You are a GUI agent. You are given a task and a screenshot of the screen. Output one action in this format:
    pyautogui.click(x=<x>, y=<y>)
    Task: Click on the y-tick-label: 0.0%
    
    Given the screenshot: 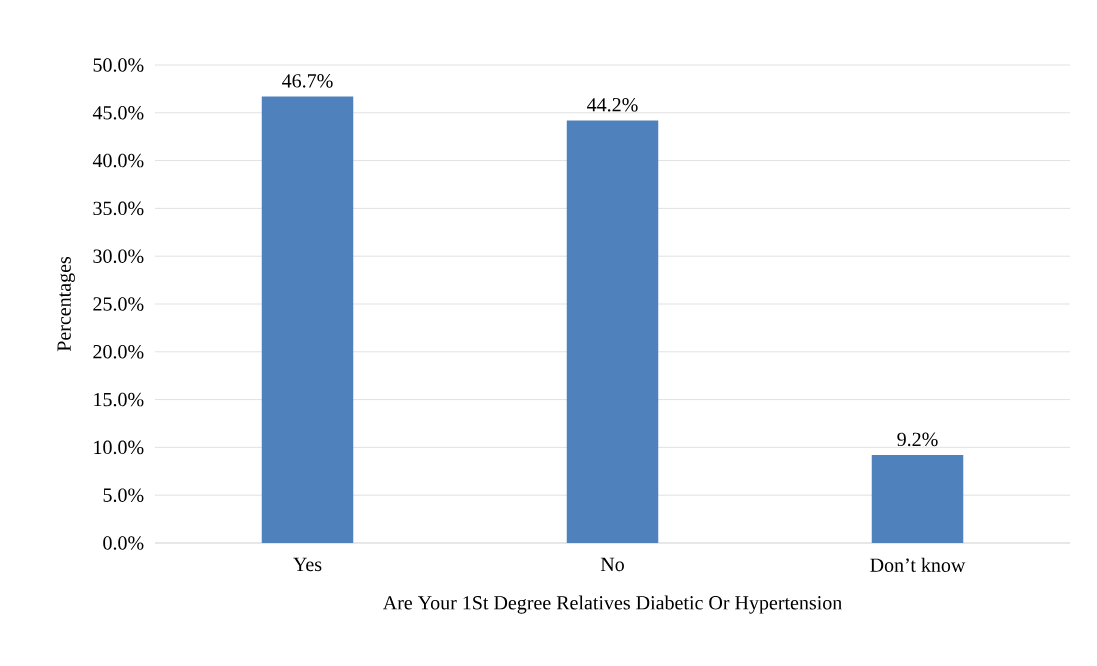 What is the action you would take?
    pyautogui.click(x=123, y=543)
    